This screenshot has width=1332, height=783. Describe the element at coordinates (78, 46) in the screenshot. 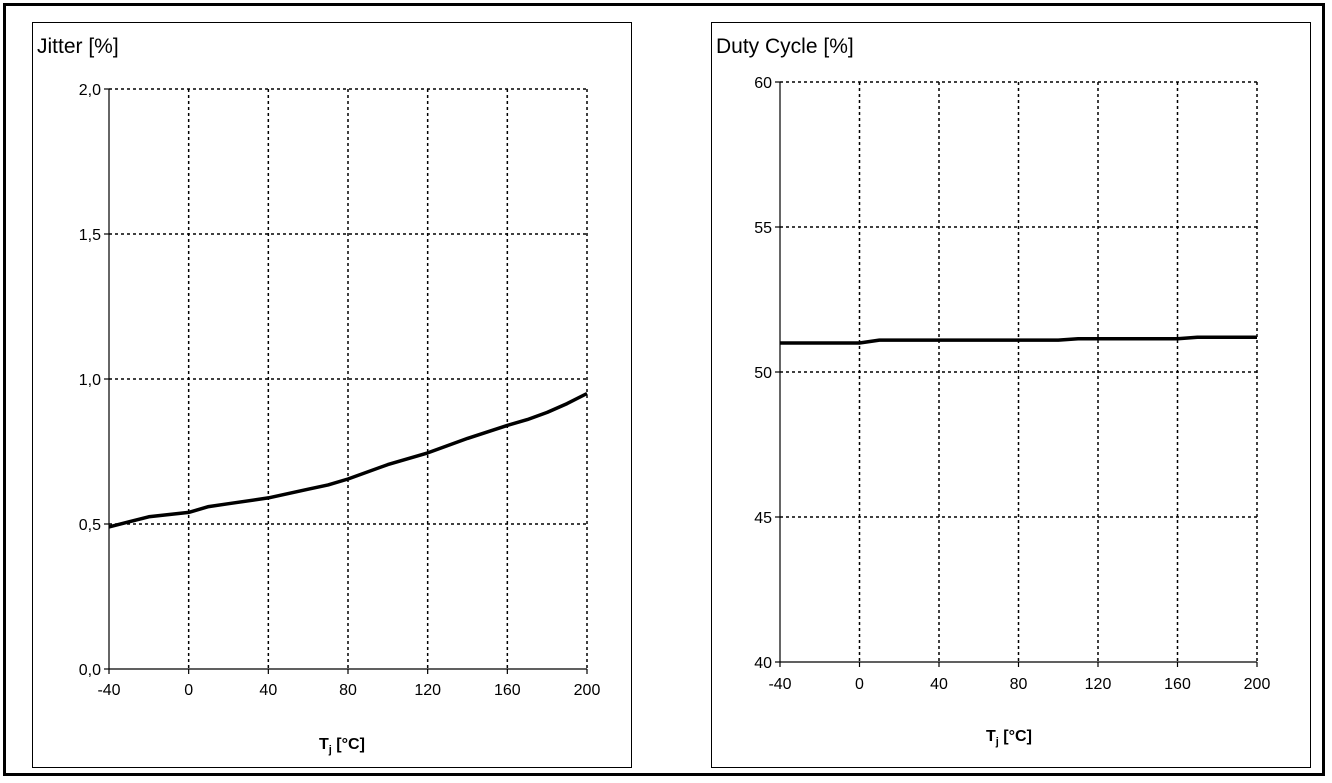

I see `y-axis-label: Jitter [%]` at that location.